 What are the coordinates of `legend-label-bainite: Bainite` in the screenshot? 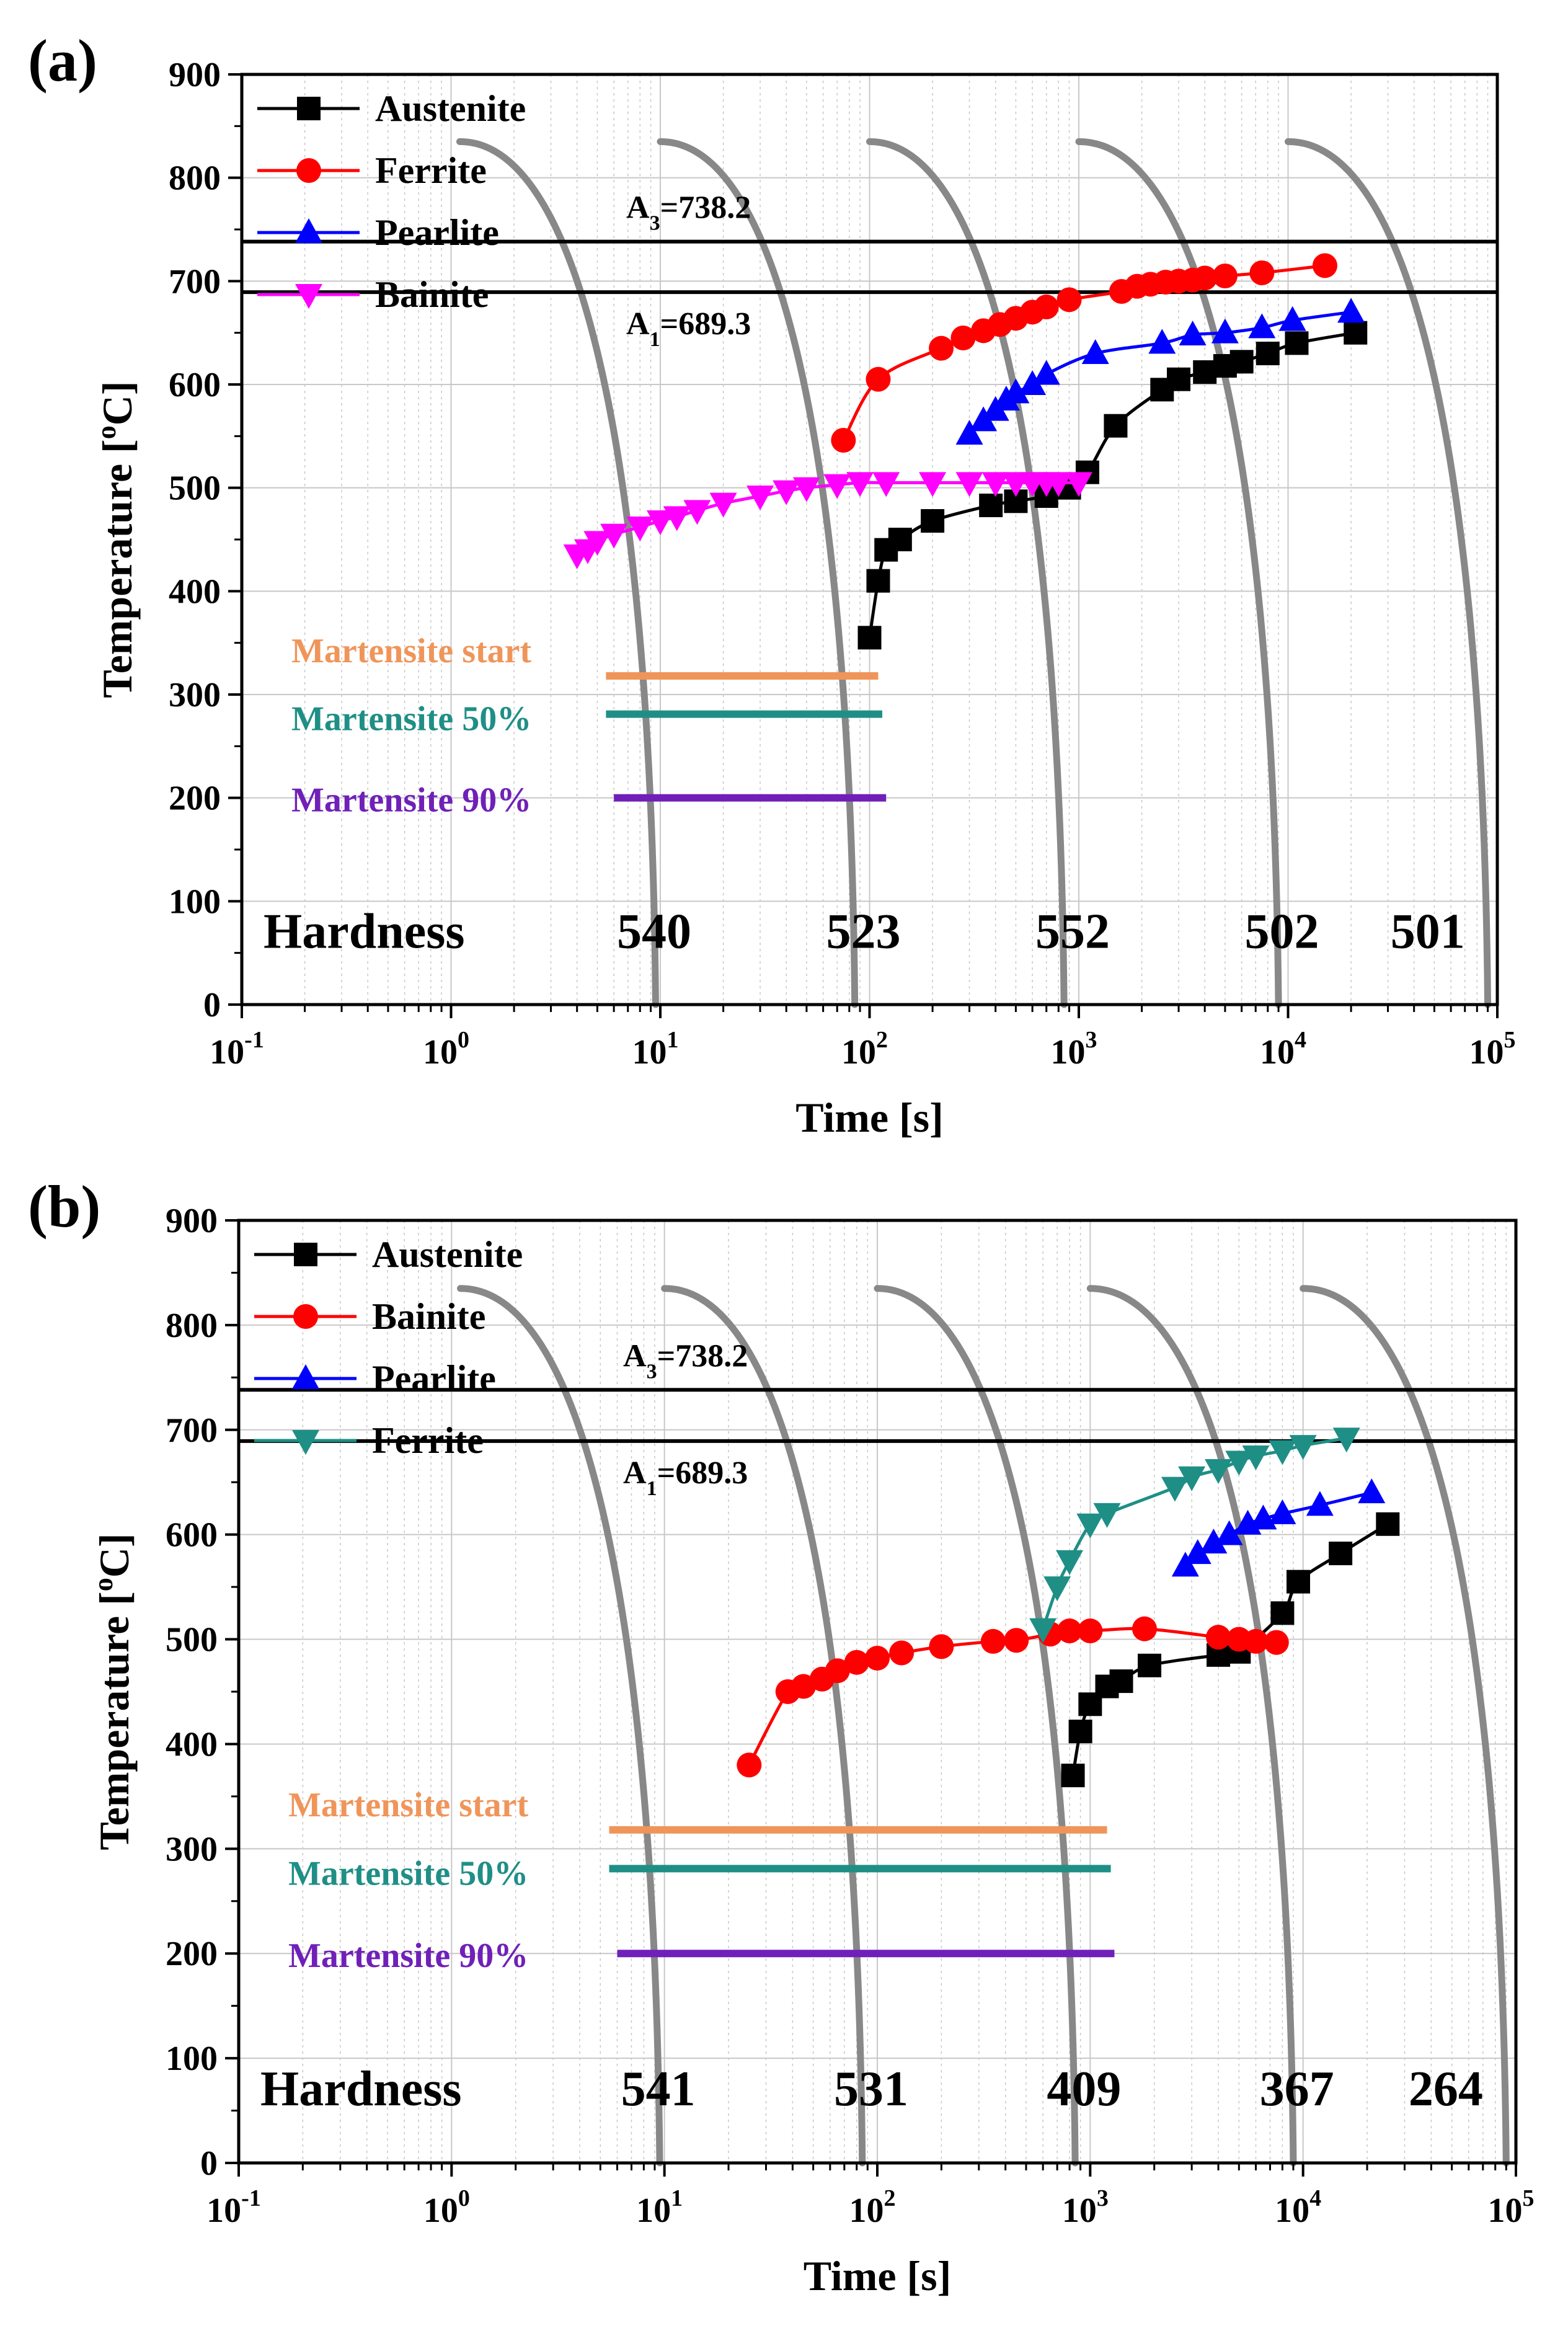 It's located at (432, 294).